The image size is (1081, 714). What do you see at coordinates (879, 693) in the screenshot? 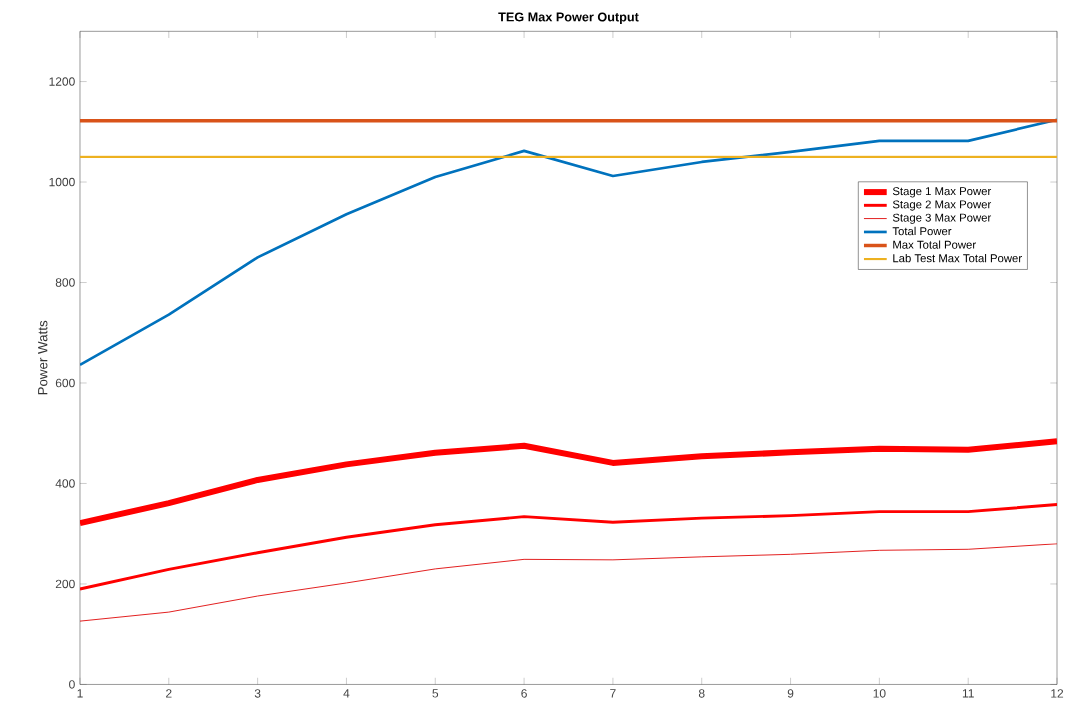
I see `x-tick-label: 10` at bounding box center [879, 693].